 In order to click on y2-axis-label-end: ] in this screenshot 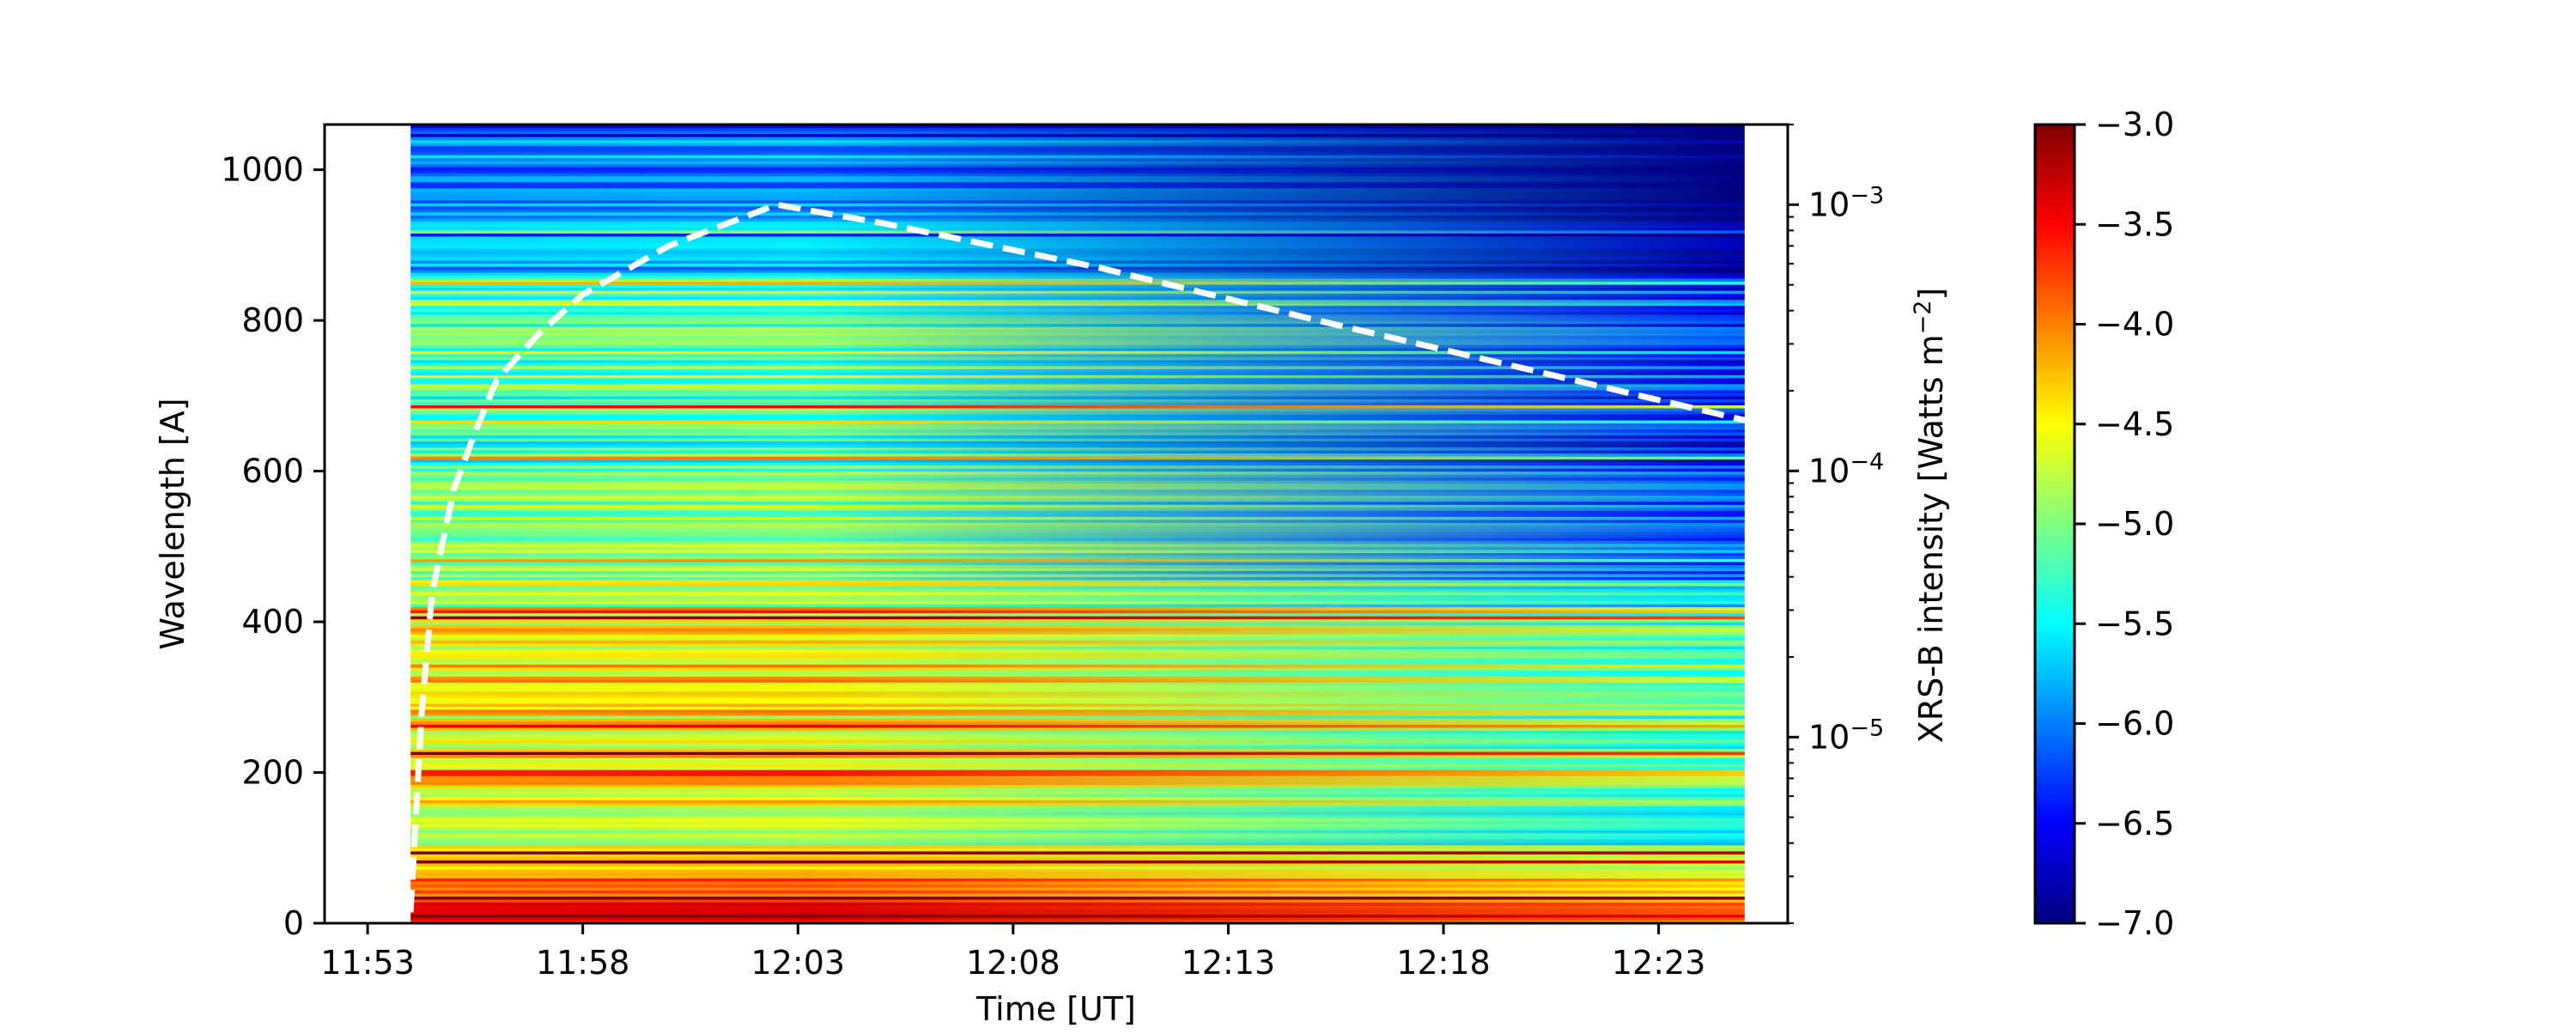, I will do `click(1931, 294)`.